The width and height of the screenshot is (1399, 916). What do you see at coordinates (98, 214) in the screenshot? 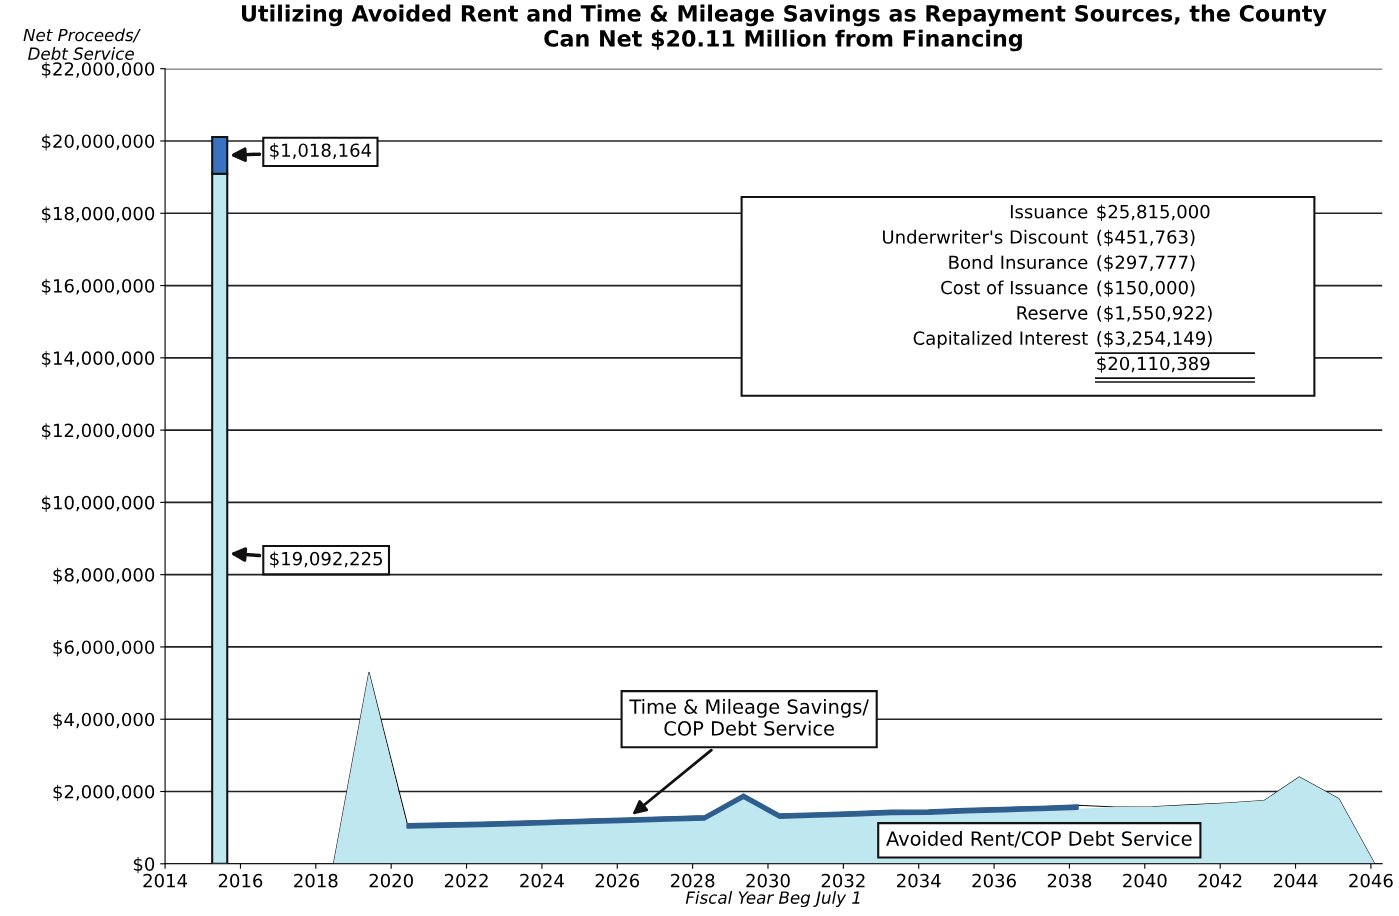
I see `y-tick-label: $18,000,000` at bounding box center [98, 214].